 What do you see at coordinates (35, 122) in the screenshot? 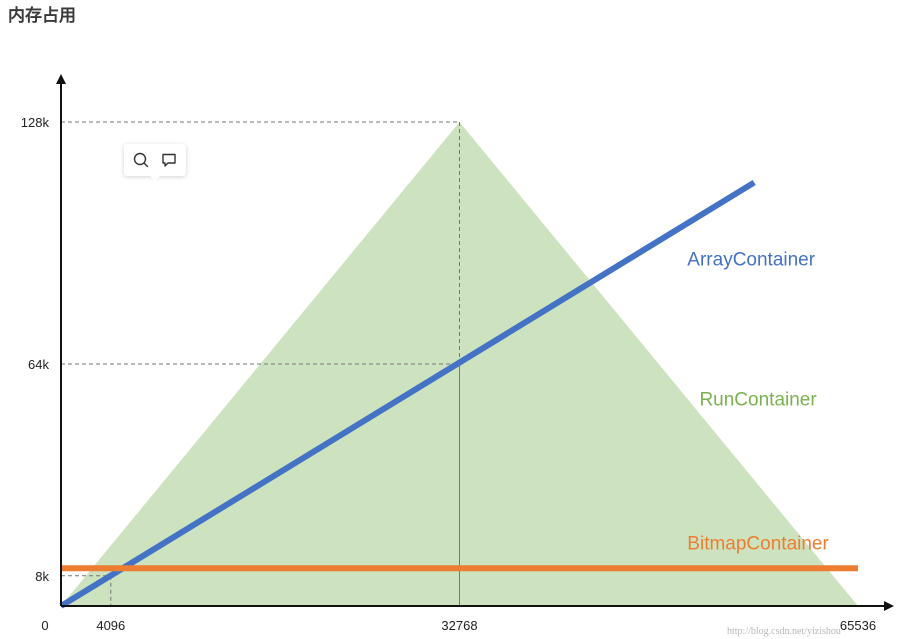
I see `y-tick-label: 128k` at bounding box center [35, 122].